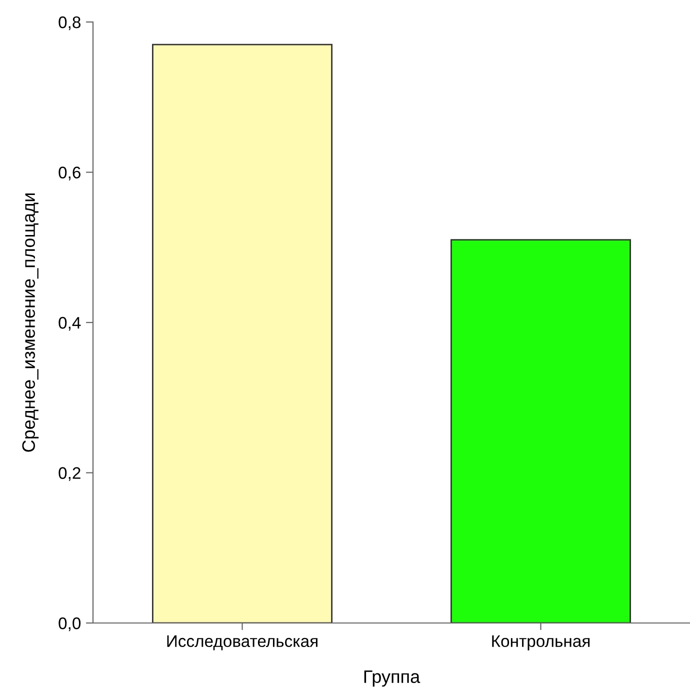 The image size is (690, 695). Describe the element at coordinates (392, 678) in the screenshot. I see `x-axis-title: Группа` at that location.